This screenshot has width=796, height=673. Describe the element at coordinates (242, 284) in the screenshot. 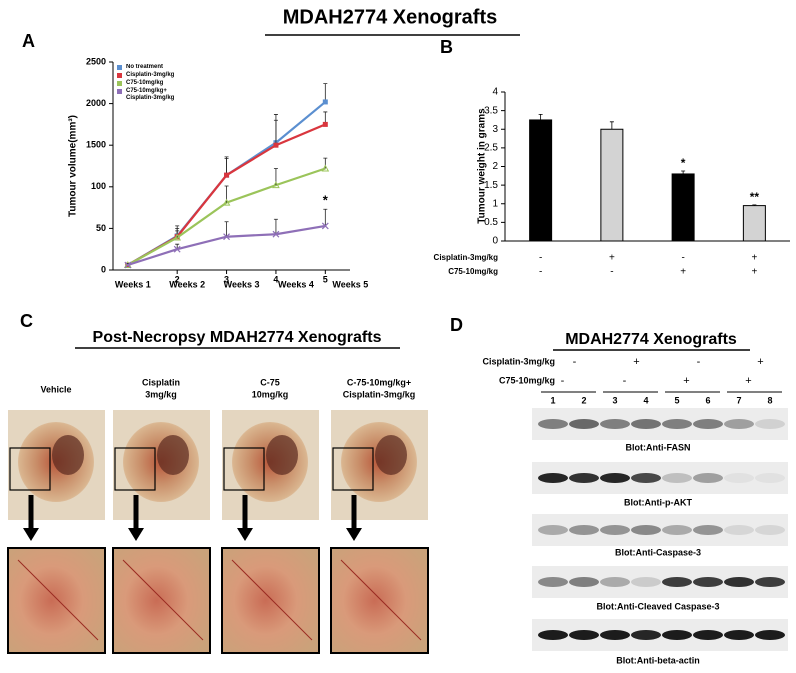

I see `x-category-label: Weeks 3` at that location.